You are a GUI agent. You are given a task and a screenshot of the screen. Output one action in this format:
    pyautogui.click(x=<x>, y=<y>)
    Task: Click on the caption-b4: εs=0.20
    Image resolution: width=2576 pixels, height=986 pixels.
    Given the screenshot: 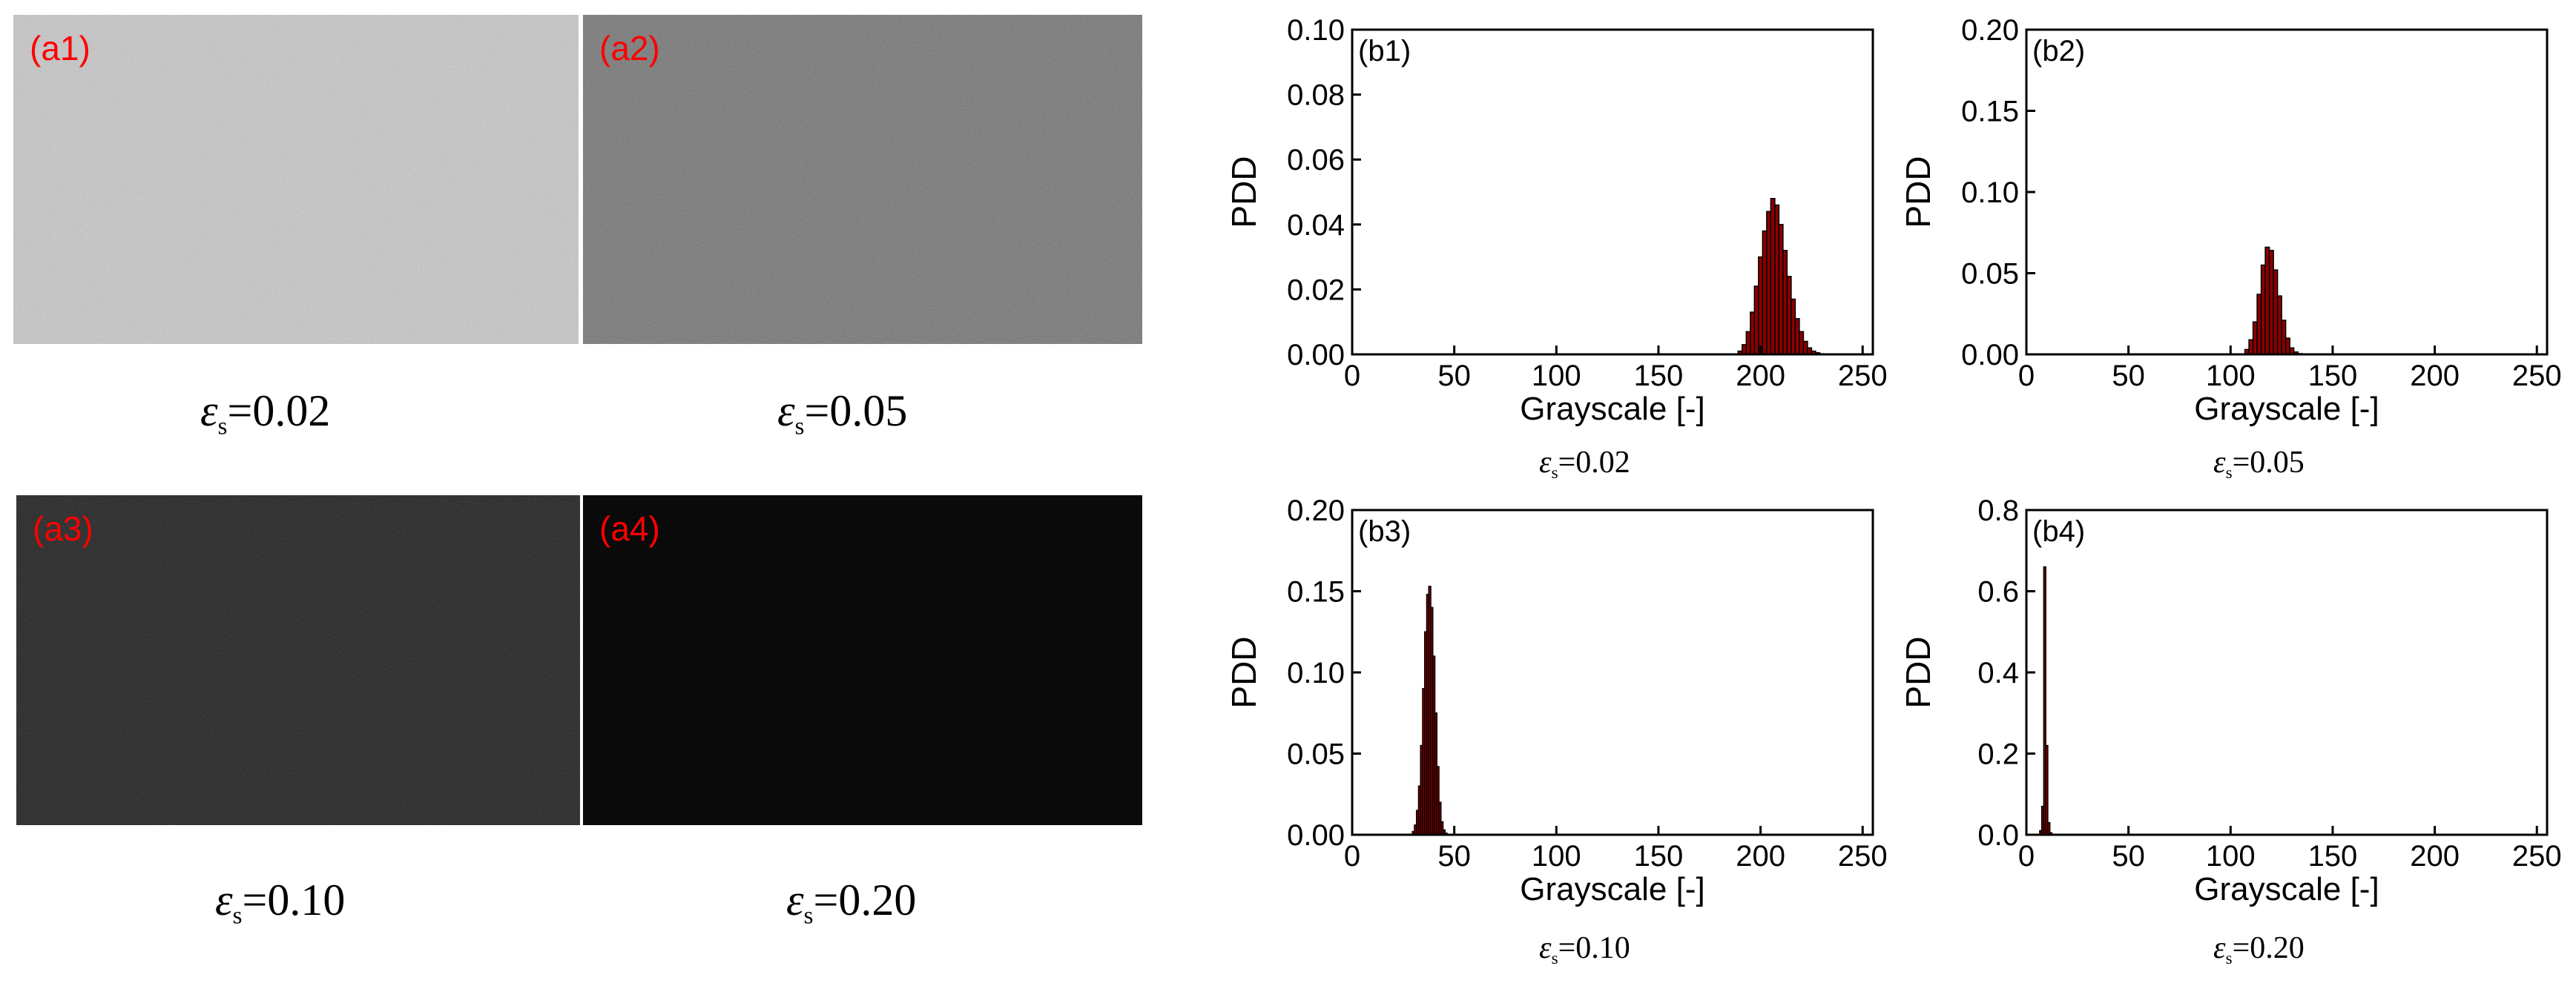 What is the action you would take?
    pyautogui.click(x=2259, y=949)
    